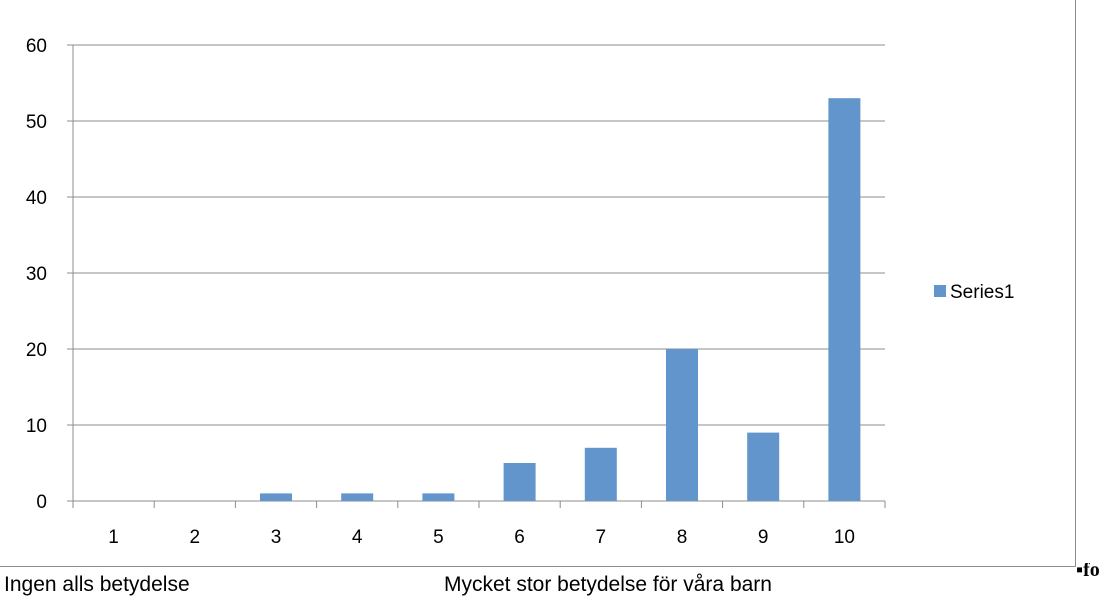 Image resolution: width=1104 pixels, height=607 pixels. What do you see at coordinates (982, 292) in the screenshot?
I see `legend-label: Series1` at bounding box center [982, 292].